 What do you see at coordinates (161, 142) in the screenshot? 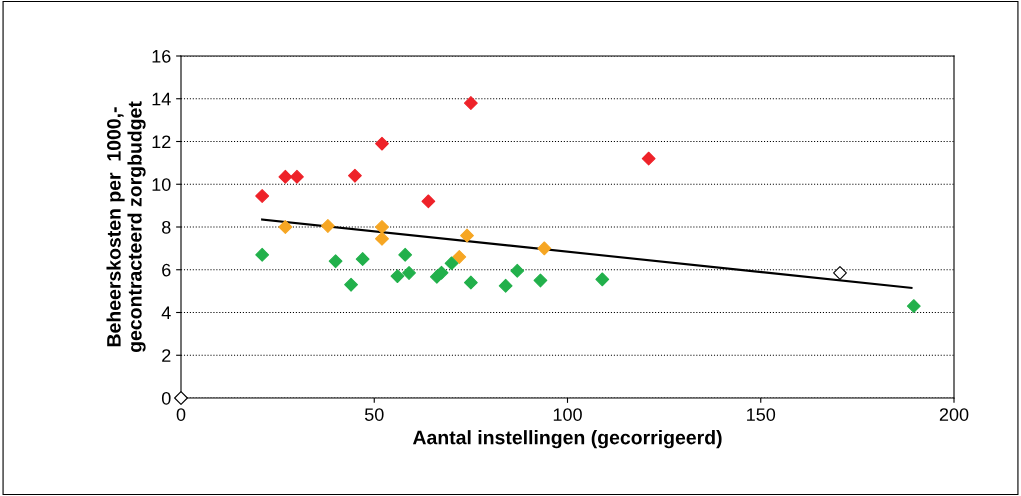
I see `y-tick-label: 12` at bounding box center [161, 142].